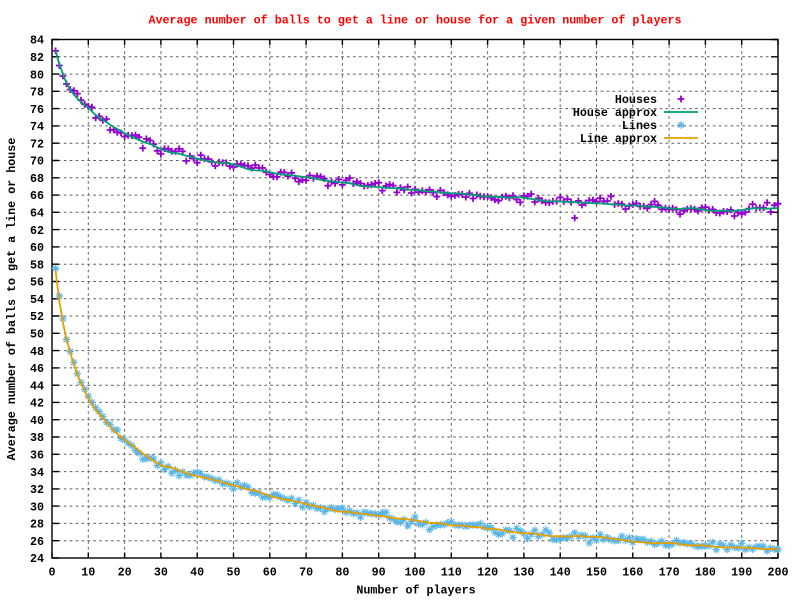 This screenshot has height=600, width=800. I want to click on svg-text: 72, so click(37, 144).